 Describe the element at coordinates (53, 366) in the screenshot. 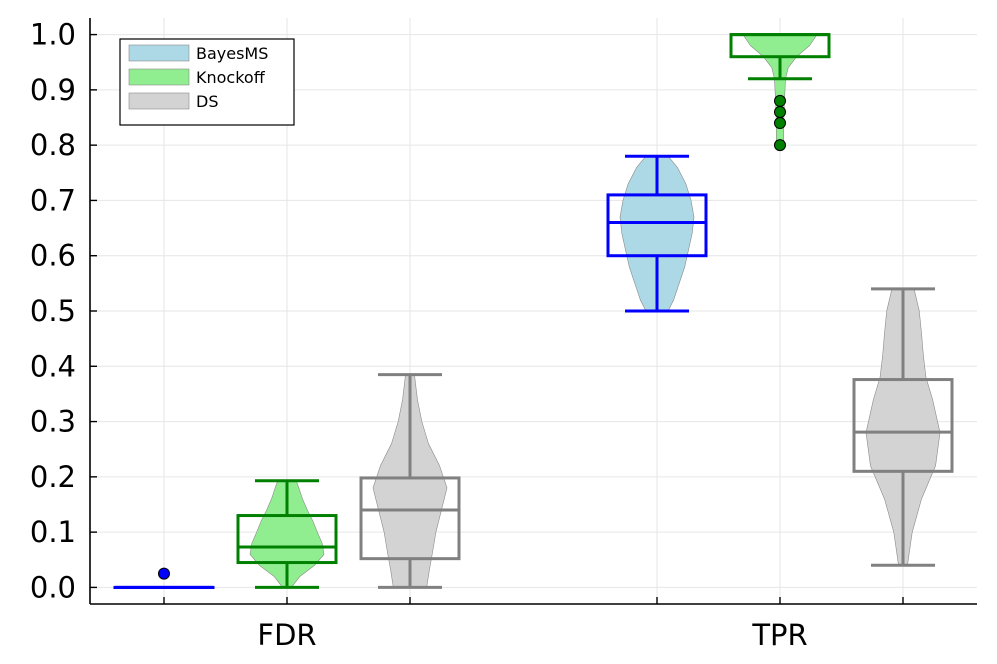

I see `y-tick-label: 0.4` at that location.